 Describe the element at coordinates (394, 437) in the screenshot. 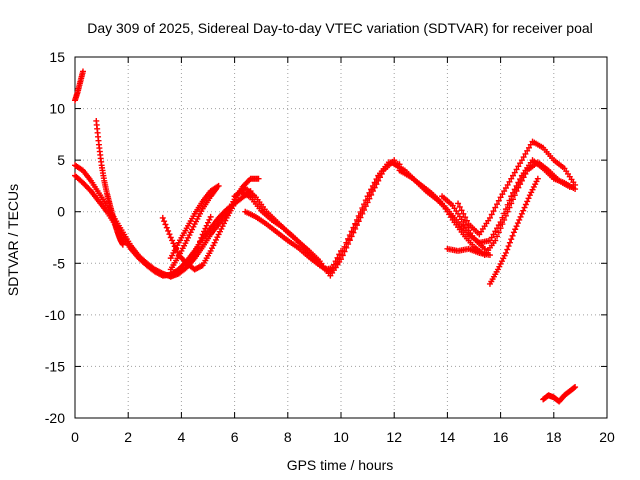

I see `x-tick-label: 12` at that location.